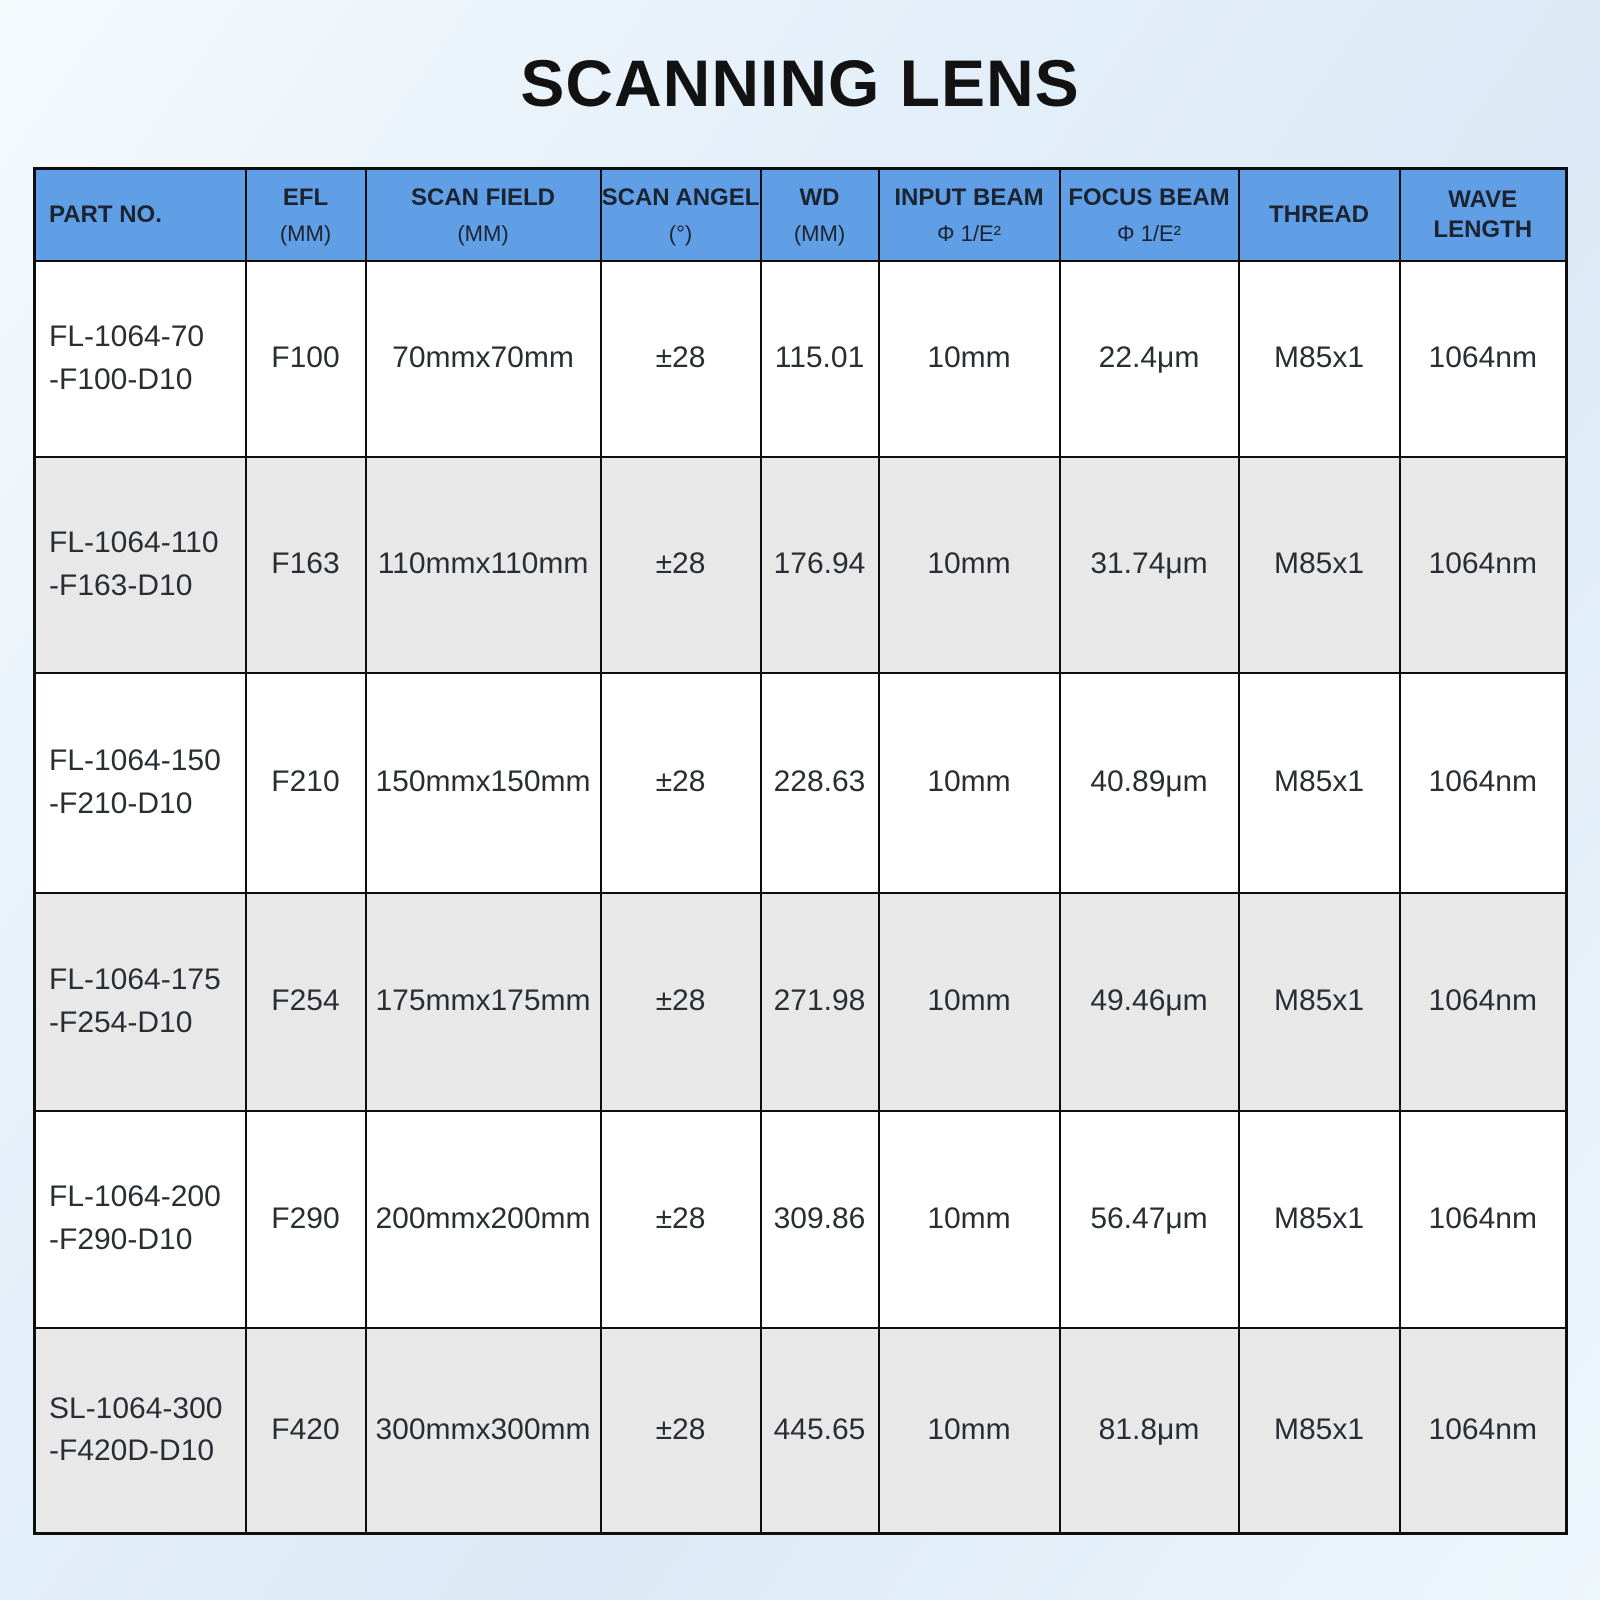 The width and height of the screenshot is (1600, 1600). Describe the element at coordinates (819, 782) in the screenshot. I see `cell-wd: 228.63` at that location.